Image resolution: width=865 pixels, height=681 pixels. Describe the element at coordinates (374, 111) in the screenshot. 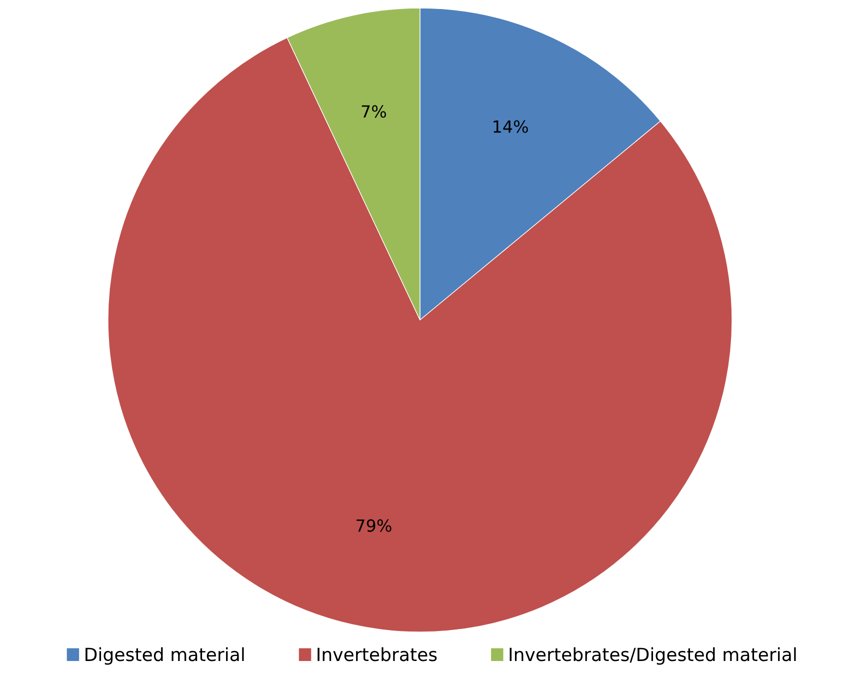

I see `data-label: 7%` at that location.